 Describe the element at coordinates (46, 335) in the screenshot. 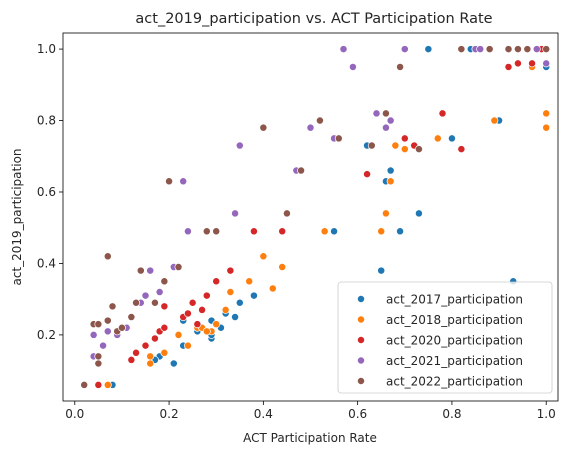

I see `y-tick-label: 0.2` at that location.